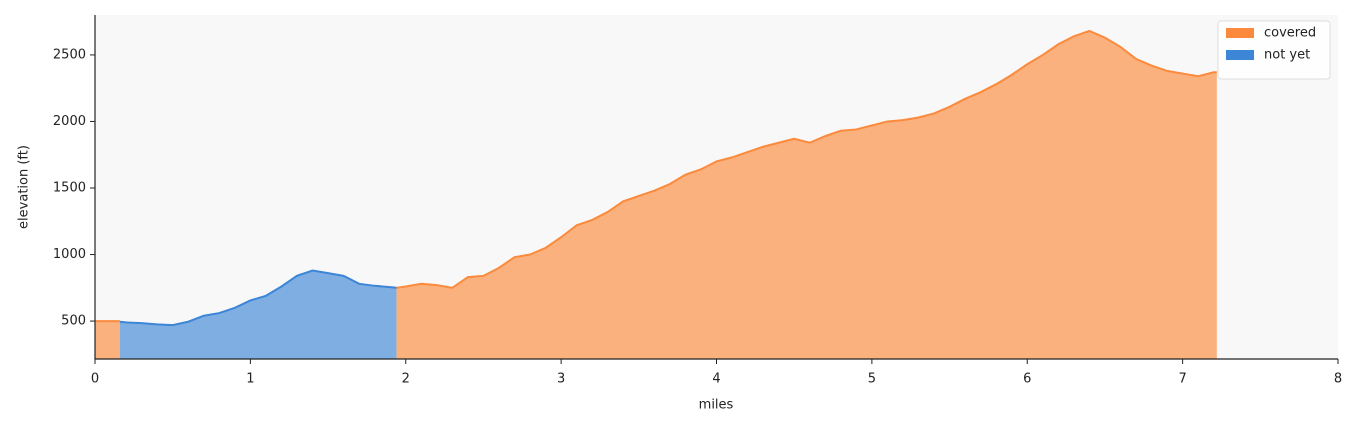  What do you see at coordinates (24, 187) in the screenshot?
I see `y-axis-label: elevation (ft)` at bounding box center [24, 187].